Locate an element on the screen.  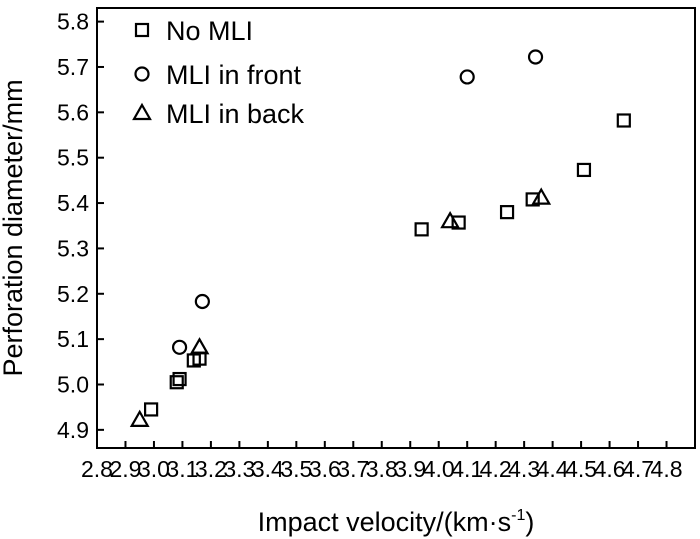
x-tick-label: 3.3 is located at coordinates (239, 469).